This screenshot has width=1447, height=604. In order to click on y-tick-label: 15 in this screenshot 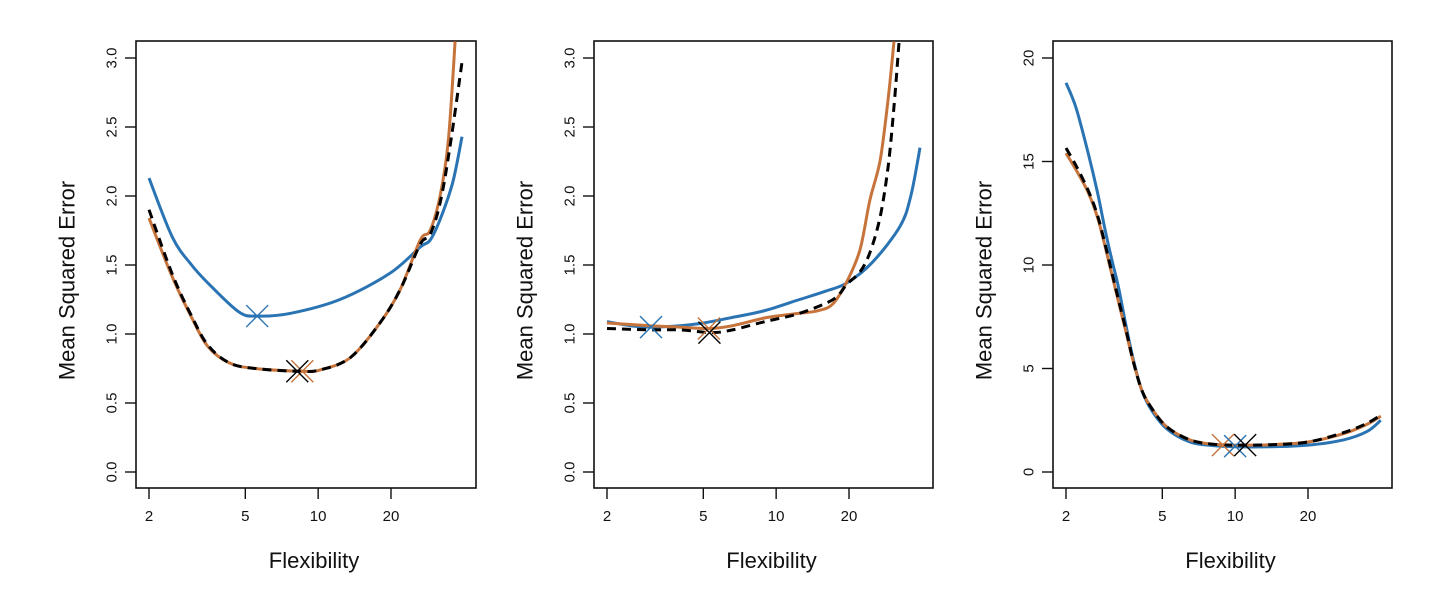, I will do `click(1029, 161)`.